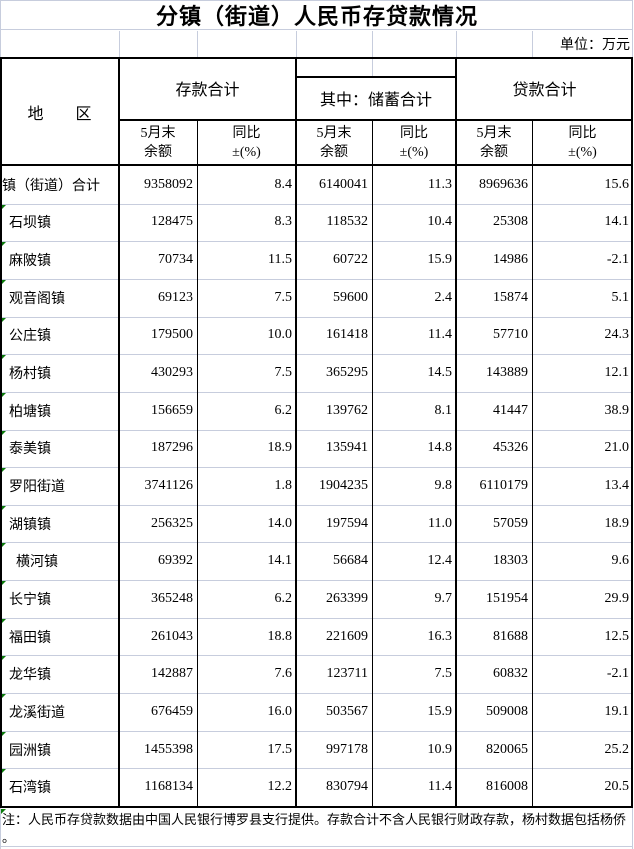 The width and height of the screenshot is (634, 849). What do you see at coordinates (334, 152) in the screenshot?
I see `subheader-line: 余额` at bounding box center [334, 152].